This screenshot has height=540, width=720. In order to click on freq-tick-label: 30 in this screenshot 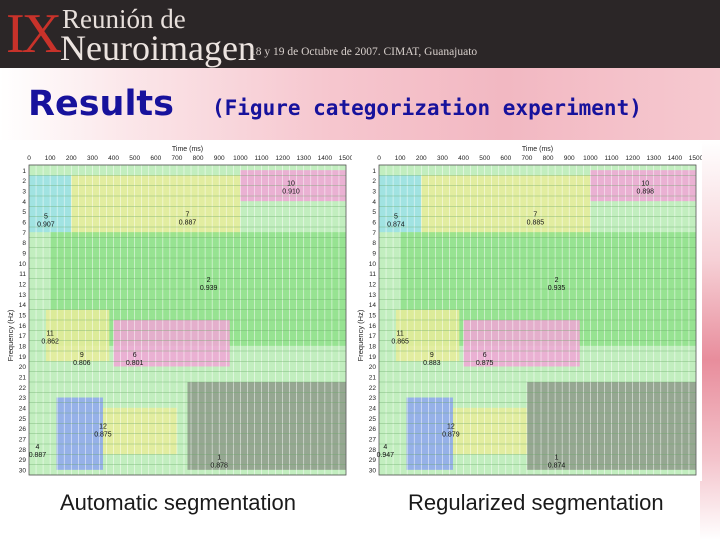, I will do `click(373, 470)`.